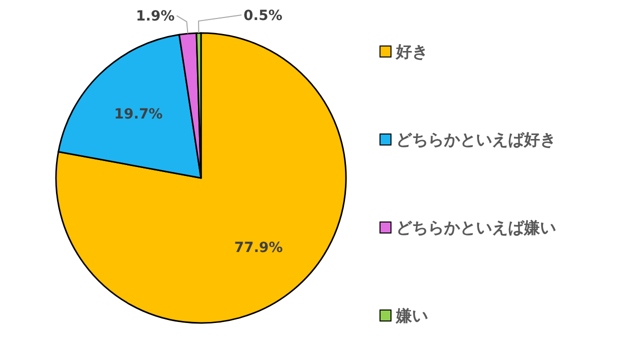 Image resolution: width=619 pixels, height=358 pixels. I want to click on data-label: 19.7%, so click(138, 114).